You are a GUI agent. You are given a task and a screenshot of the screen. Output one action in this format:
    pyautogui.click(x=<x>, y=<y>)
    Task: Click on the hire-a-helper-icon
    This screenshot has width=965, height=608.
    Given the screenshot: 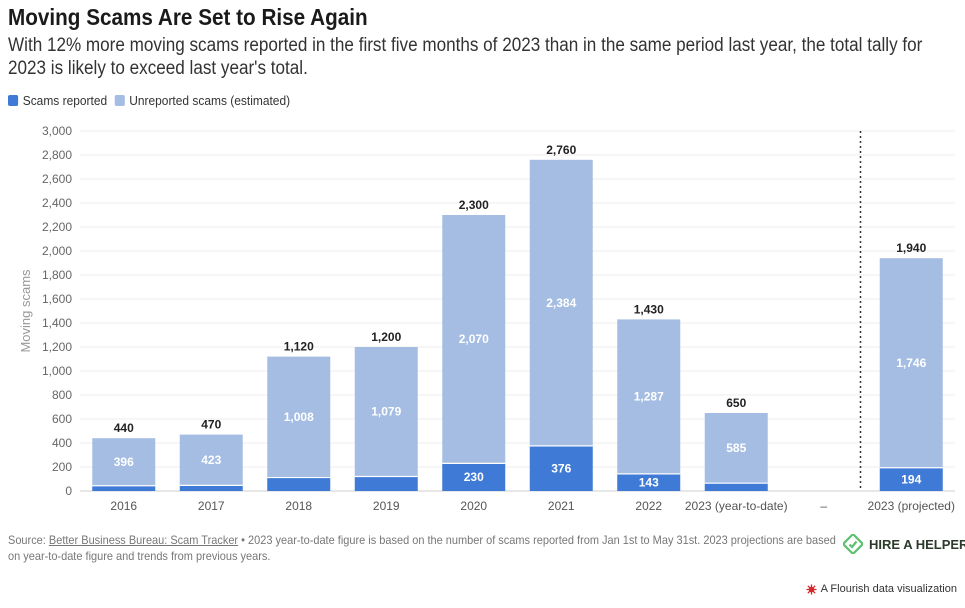 What is the action you would take?
    pyautogui.click(x=853, y=544)
    